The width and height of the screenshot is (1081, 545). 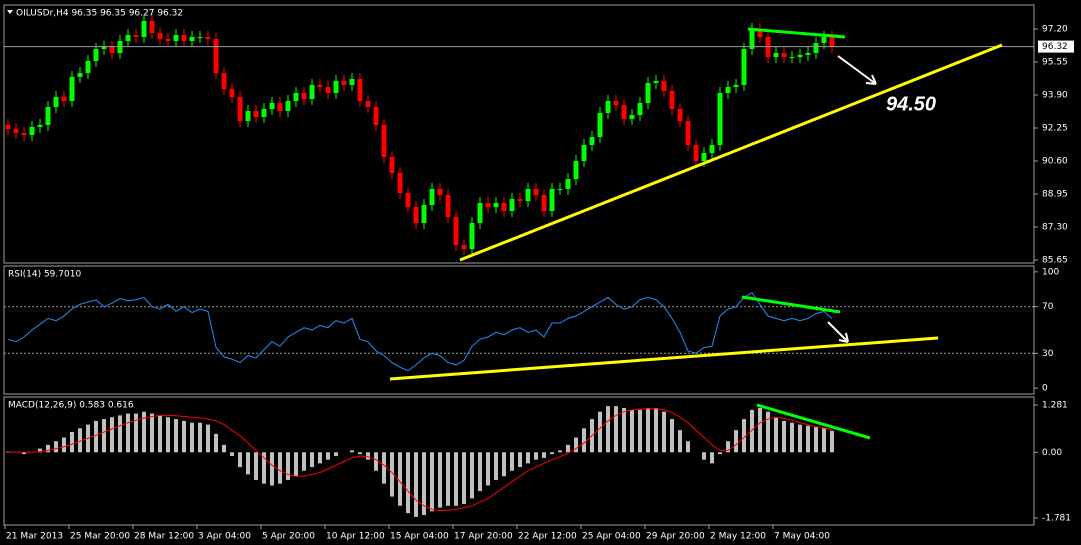 What do you see at coordinates (355, 537) in the screenshot?
I see `x-tick-label: 10 Apr 12:00` at bounding box center [355, 537].